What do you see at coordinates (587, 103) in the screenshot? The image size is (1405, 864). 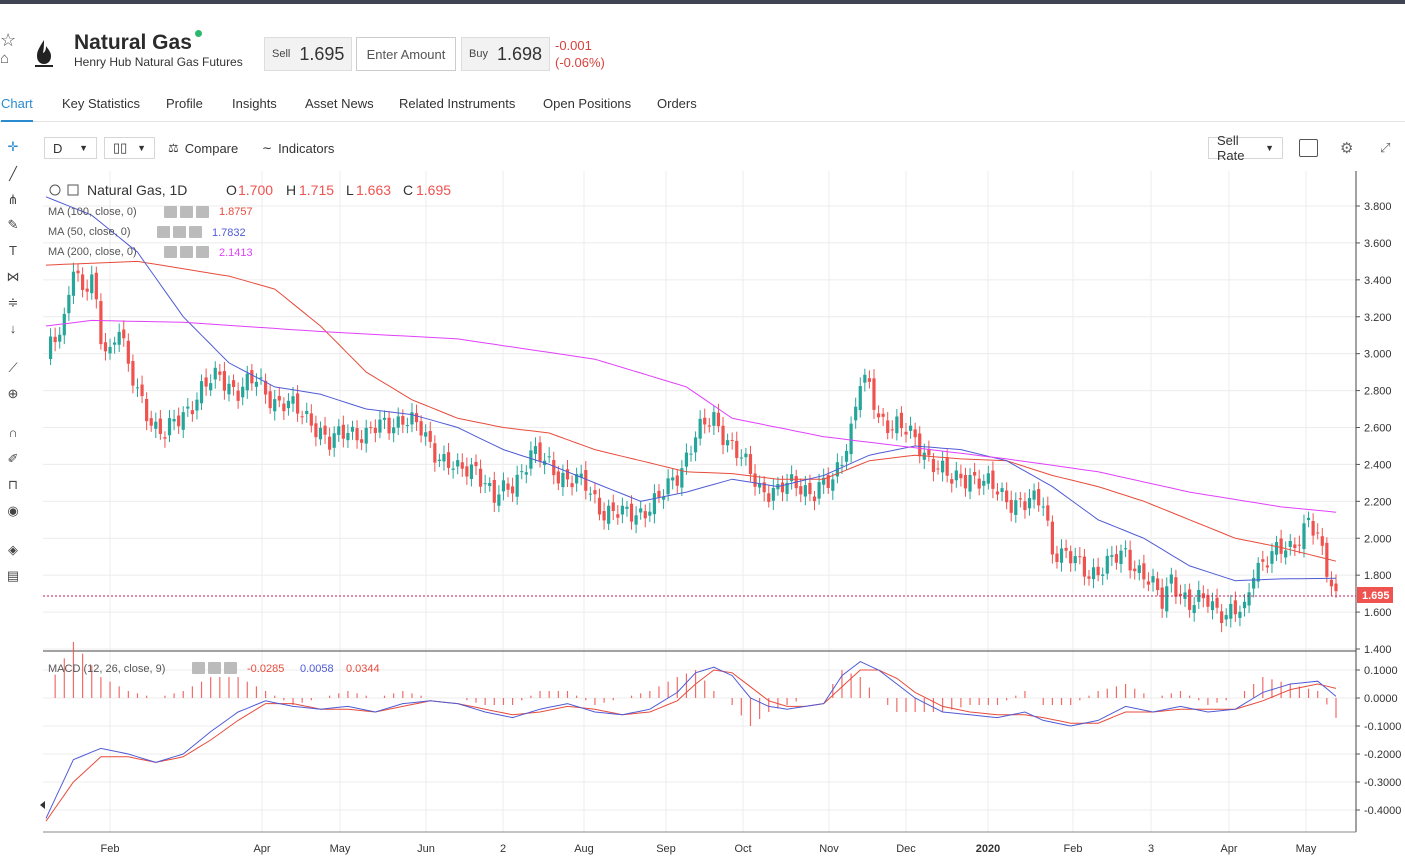 I see `tab-open-positions: Open Positions` at bounding box center [587, 103].